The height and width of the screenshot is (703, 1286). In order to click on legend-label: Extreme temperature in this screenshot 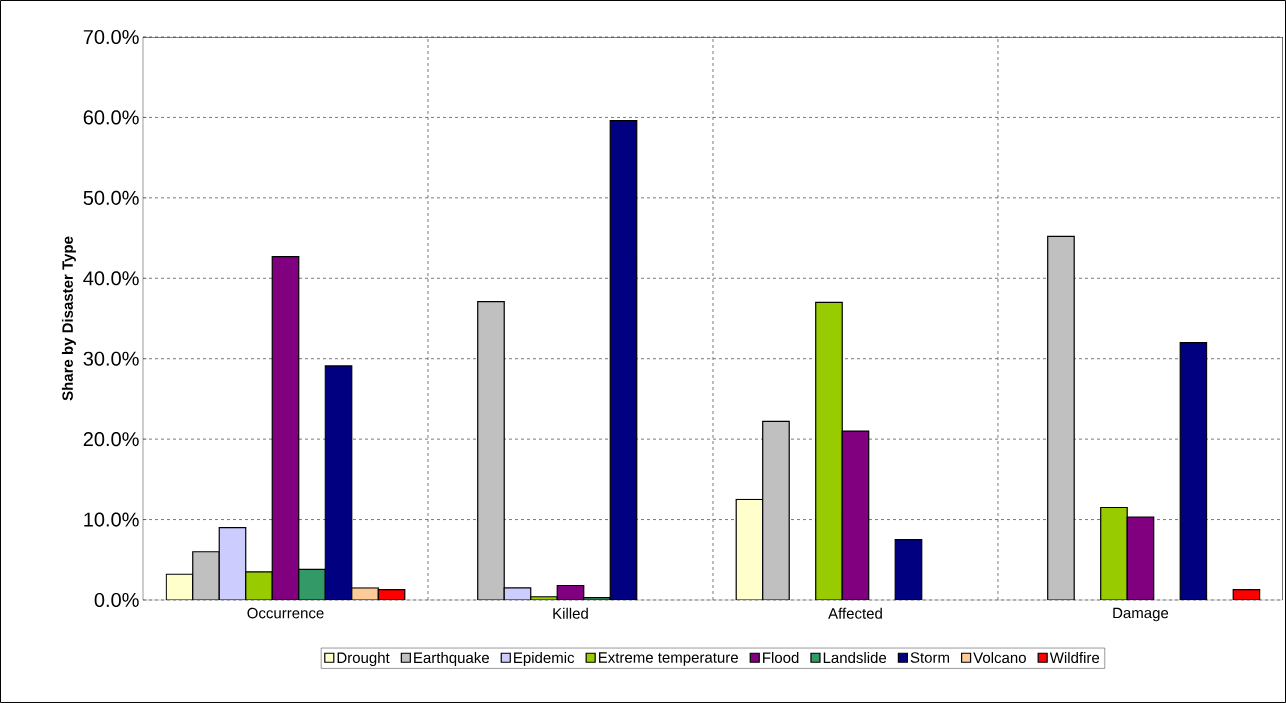, I will do `click(668, 659)`.